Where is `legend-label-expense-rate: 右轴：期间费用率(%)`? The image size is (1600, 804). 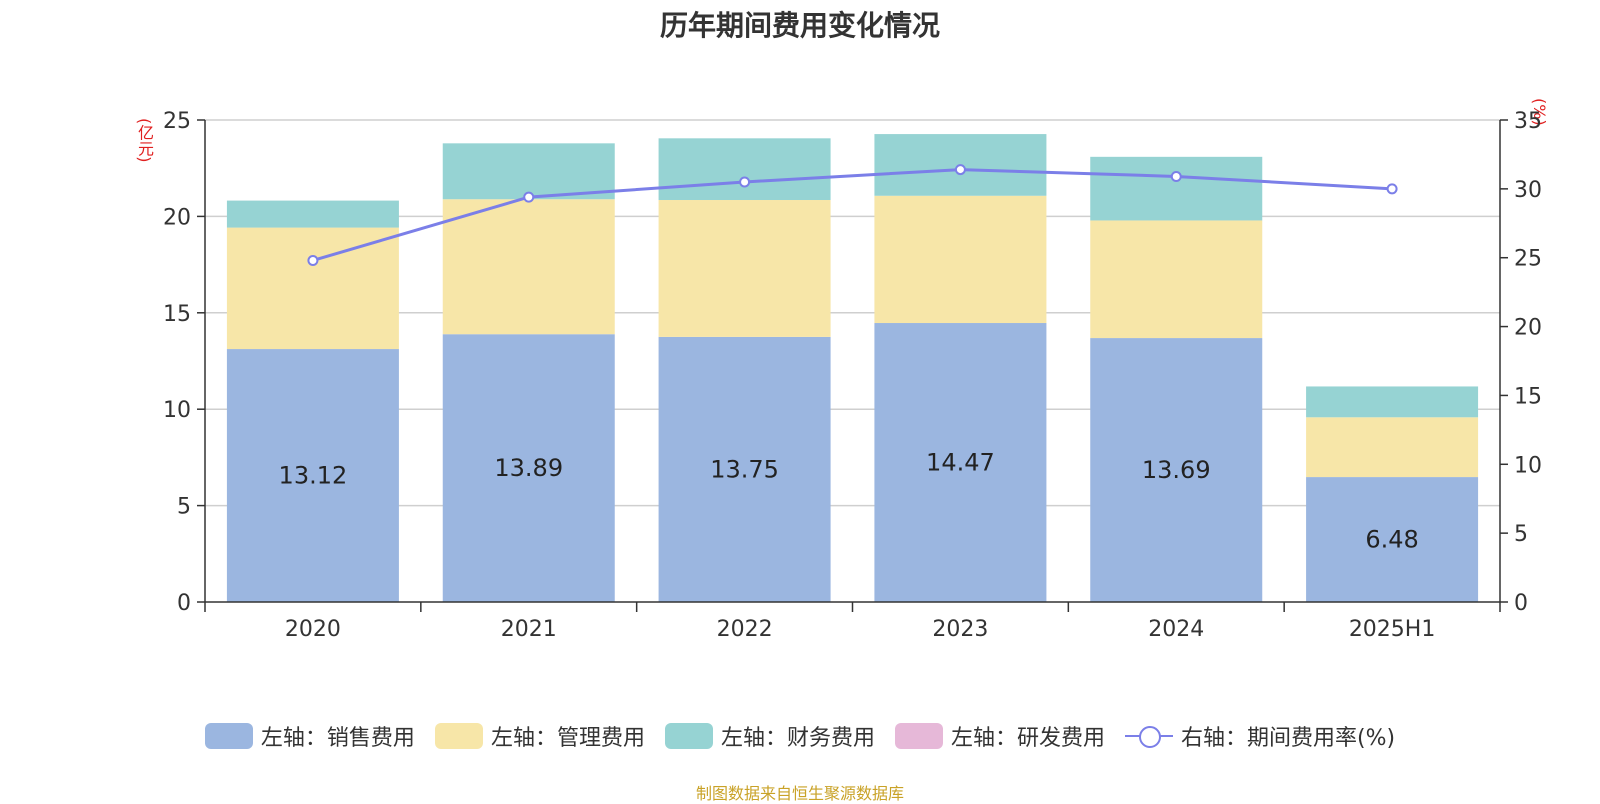 legend-label-expense-rate: 右轴：期间费用率(%) is located at coordinates (1288, 738).